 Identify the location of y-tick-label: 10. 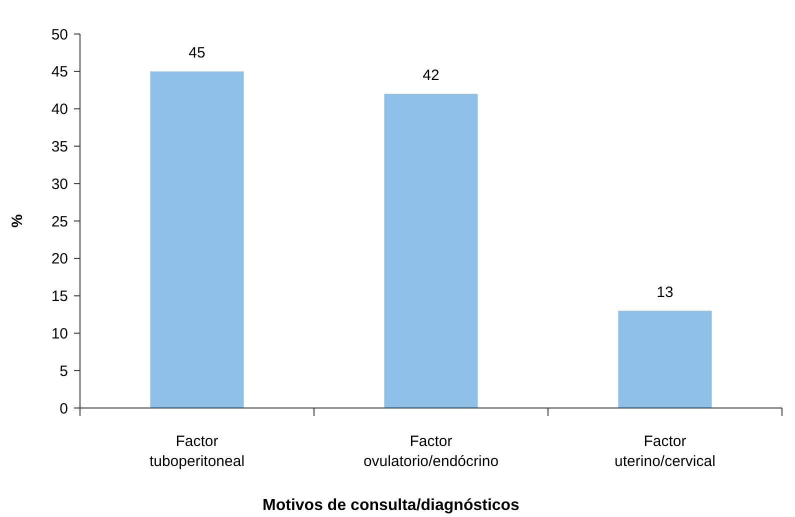
(59, 333).